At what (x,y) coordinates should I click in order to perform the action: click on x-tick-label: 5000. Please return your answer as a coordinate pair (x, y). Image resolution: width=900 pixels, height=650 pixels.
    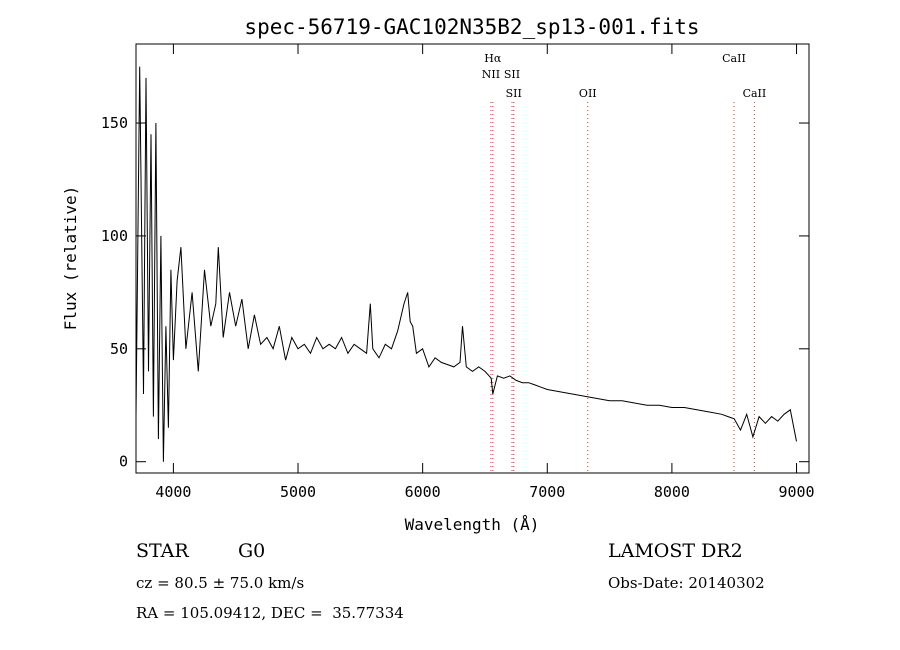
    Looking at the image, I should click on (298, 492).